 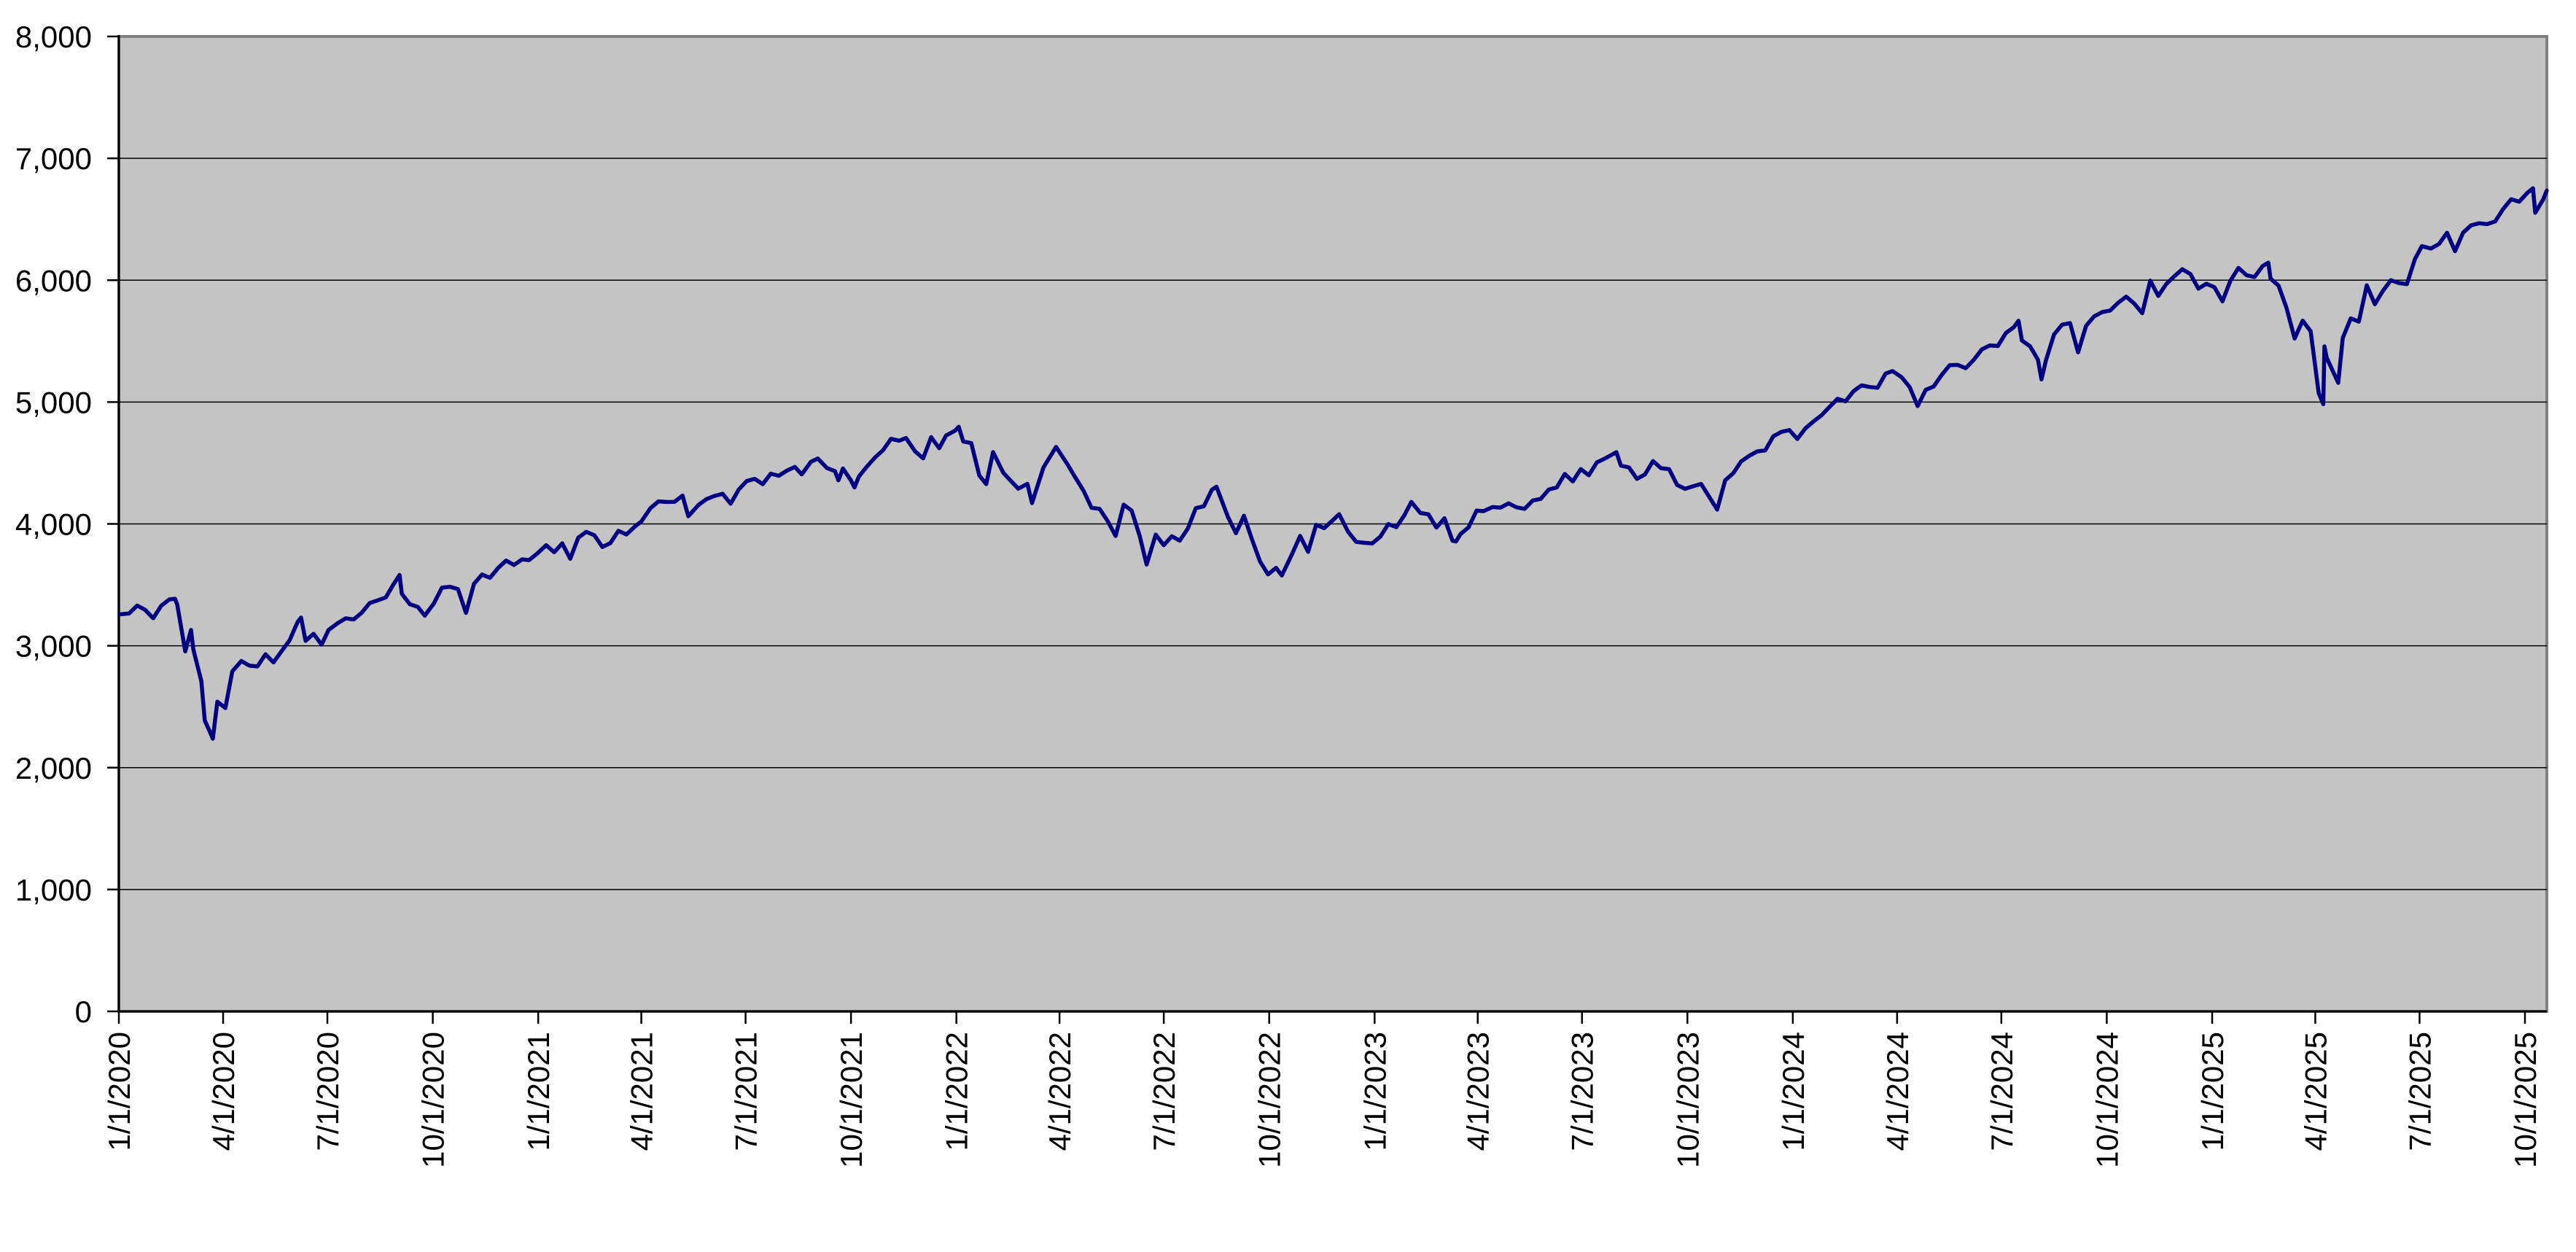 I want to click on y-tick-label: 7,000, so click(x=54, y=158).